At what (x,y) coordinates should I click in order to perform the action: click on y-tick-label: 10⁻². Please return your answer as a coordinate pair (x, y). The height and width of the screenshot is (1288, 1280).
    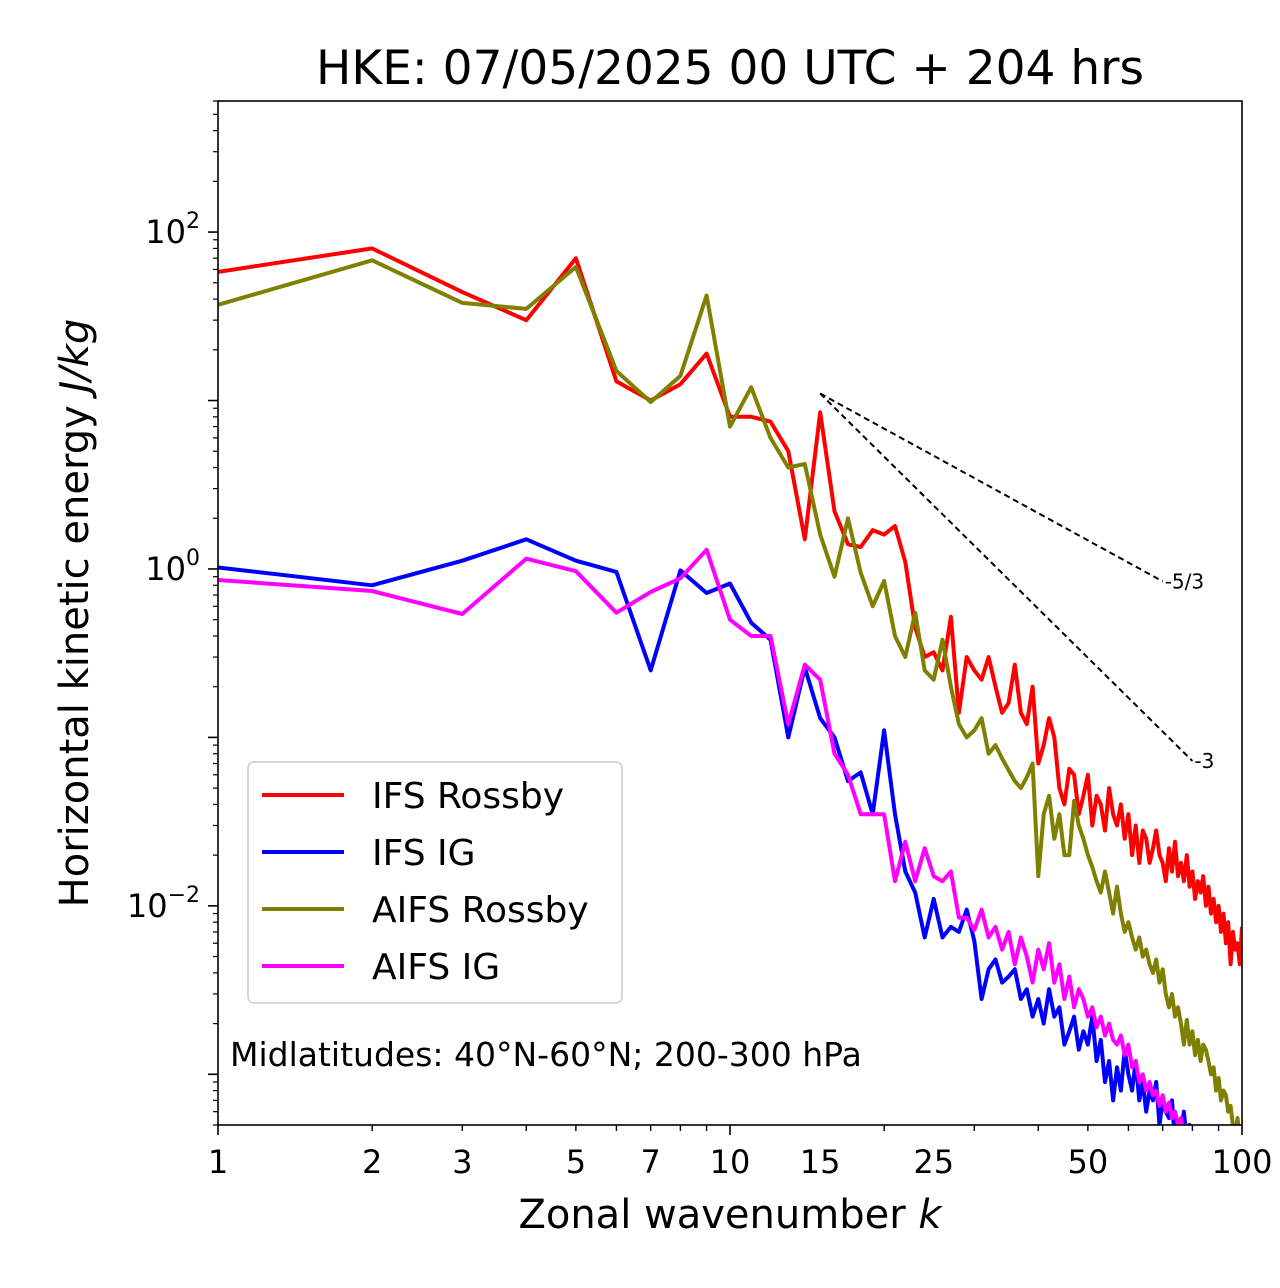
    Looking at the image, I should click on (163, 904).